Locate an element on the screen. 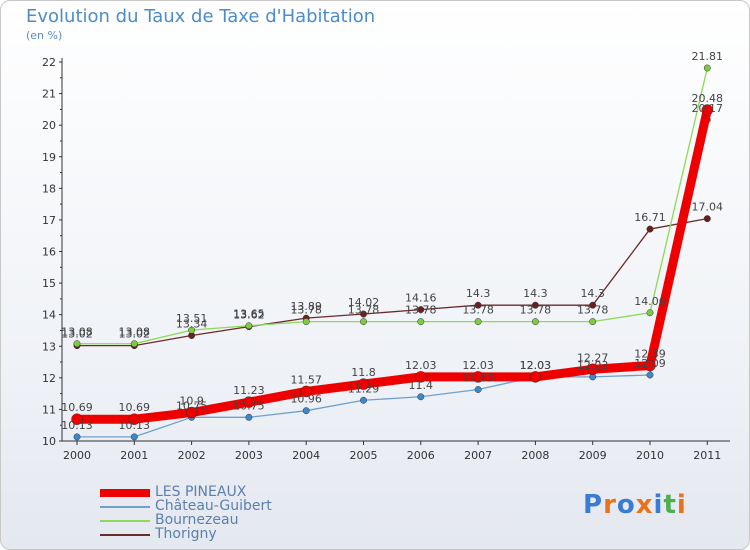 The height and width of the screenshot is (550, 750). legend-item-bournezeau: Bournezeau is located at coordinates (230, 520).